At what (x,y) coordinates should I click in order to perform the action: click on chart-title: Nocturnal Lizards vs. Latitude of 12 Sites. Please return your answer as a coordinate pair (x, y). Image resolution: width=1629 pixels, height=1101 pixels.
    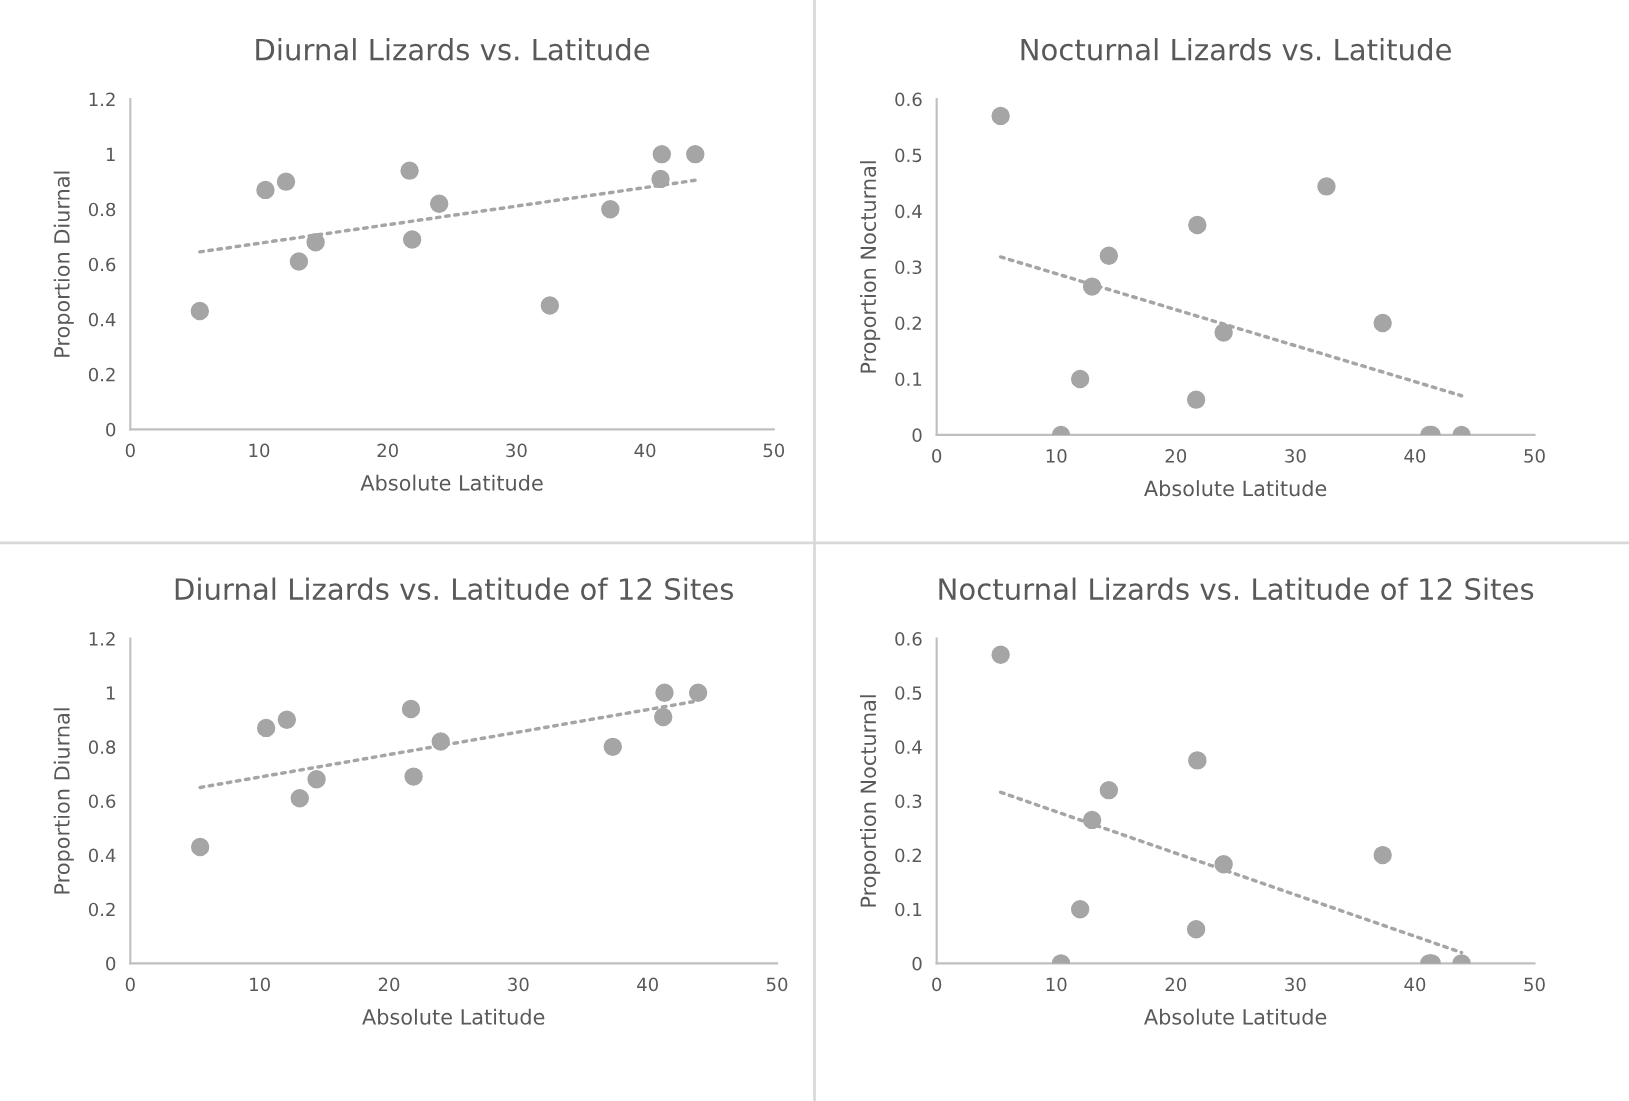
    Looking at the image, I should click on (1236, 589).